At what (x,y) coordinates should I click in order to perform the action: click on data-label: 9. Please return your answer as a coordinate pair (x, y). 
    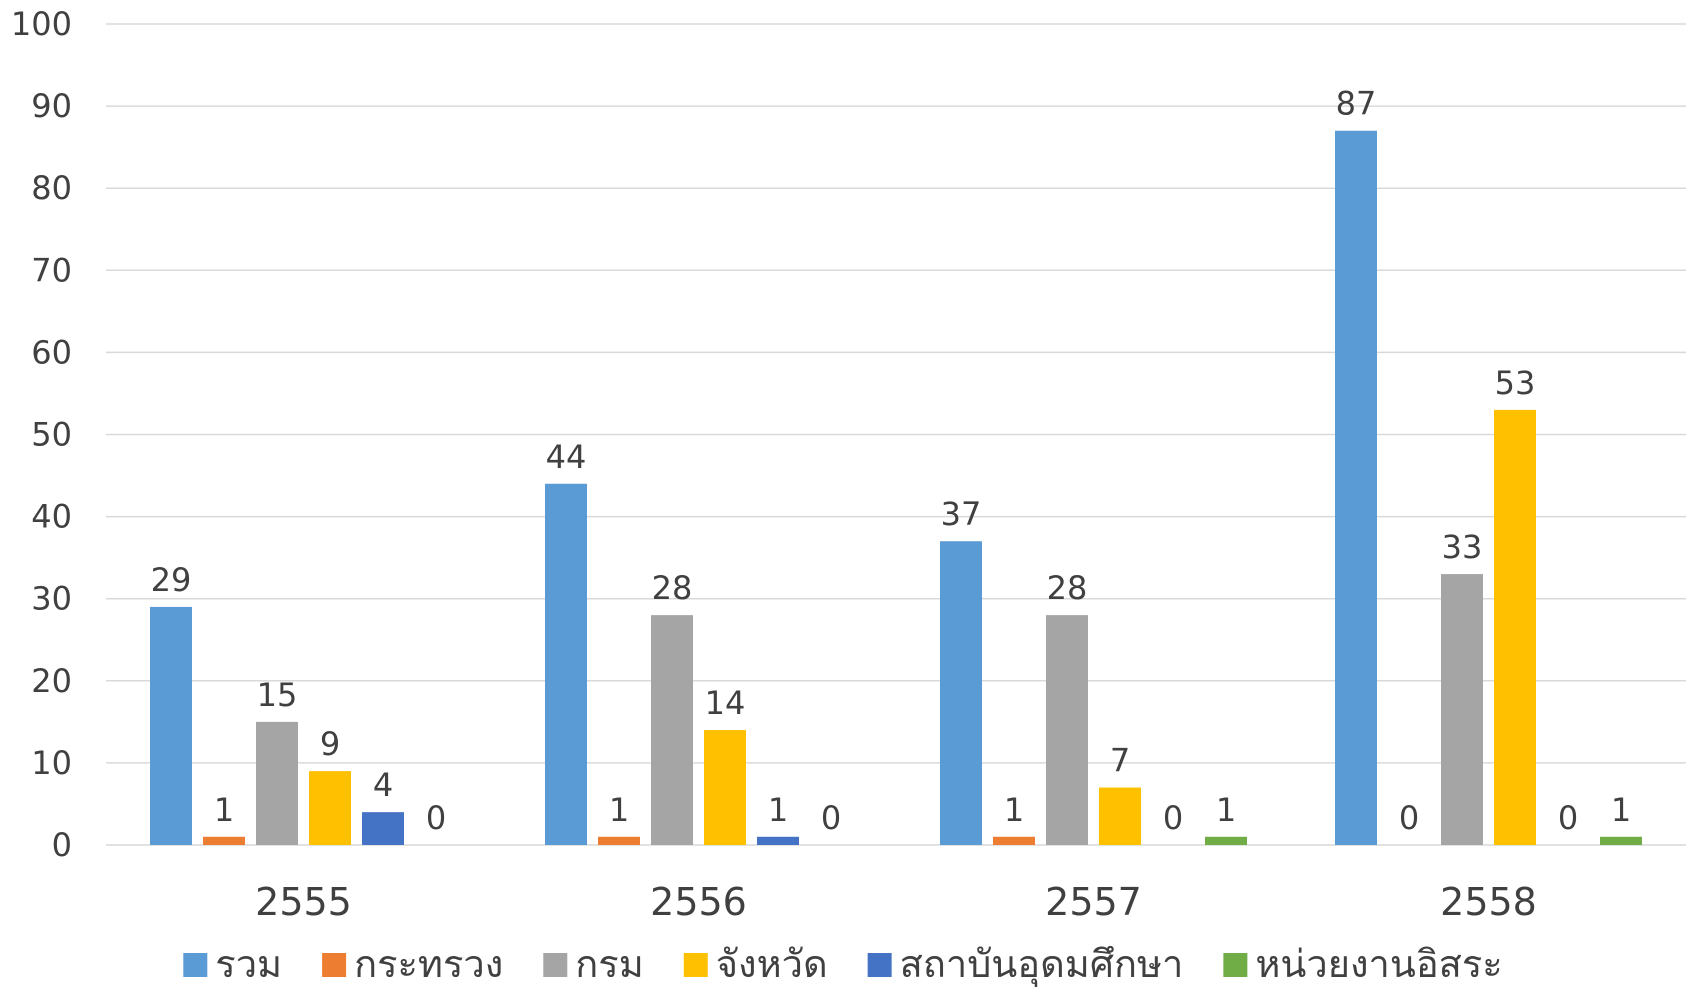
    Looking at the image, I should click on (330, 744).